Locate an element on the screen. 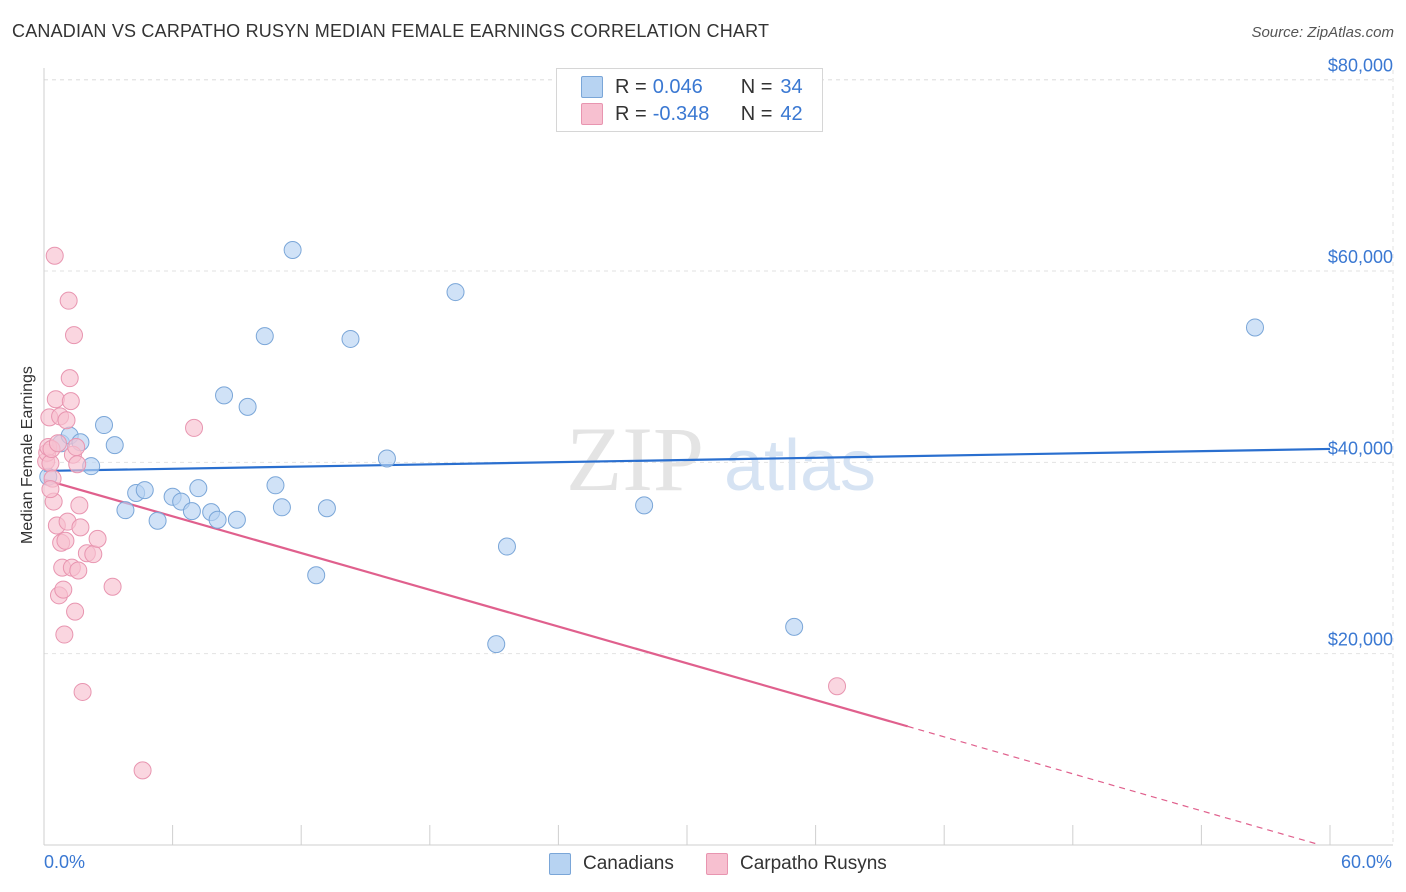 The image size is (1406, 892). y-tick-labels: $20,000 $40,000 $60,000 $80,000 is located at coordinates (1360, 353).